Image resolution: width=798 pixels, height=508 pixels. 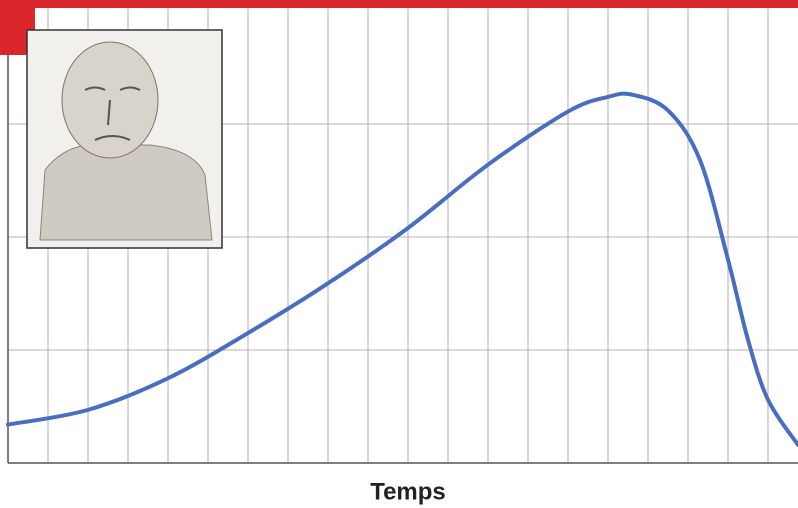 What do you see at coordinates (124, 139) in the screenshot?
I see `portrait` at bounding box center [124, 139].